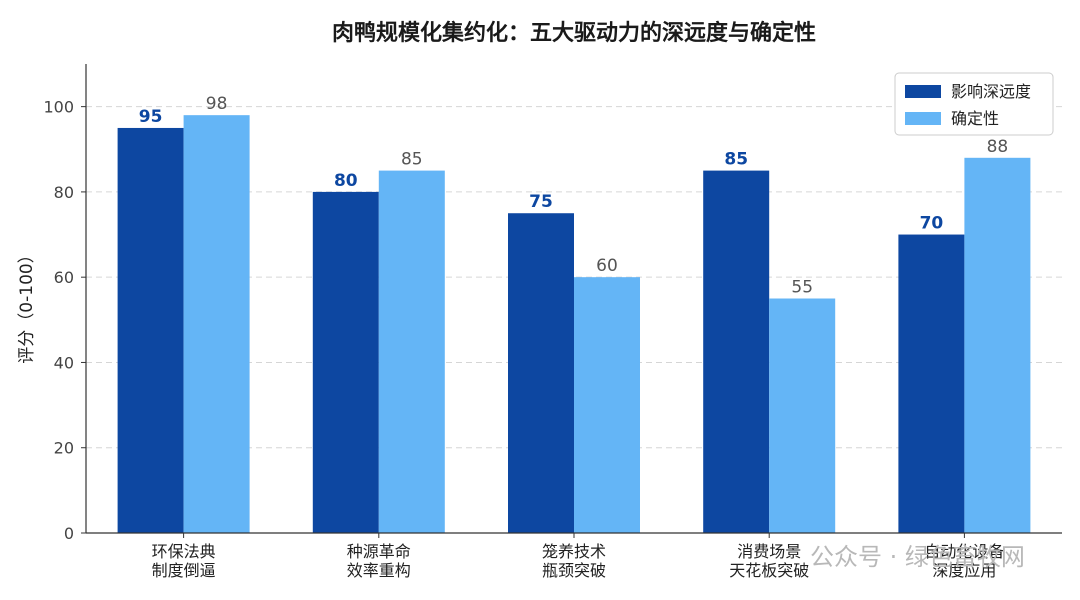  Describe the element at coordinates (998, 147) in the screenshot. I see `data-label: 88` at that location.